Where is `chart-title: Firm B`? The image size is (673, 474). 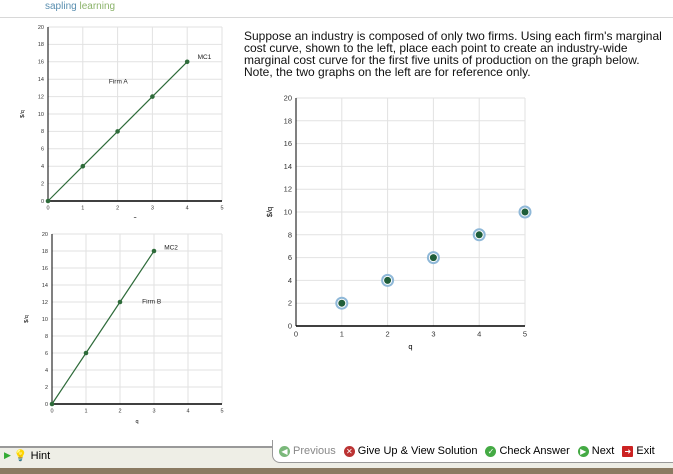 chart-title: Firm B is located at coordinates (151, 302).